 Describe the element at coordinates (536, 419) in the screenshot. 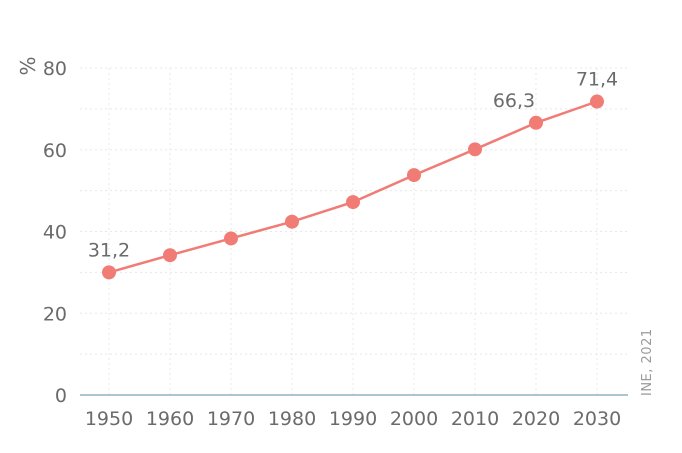

I see `x-tick-label: 2020` at that location.